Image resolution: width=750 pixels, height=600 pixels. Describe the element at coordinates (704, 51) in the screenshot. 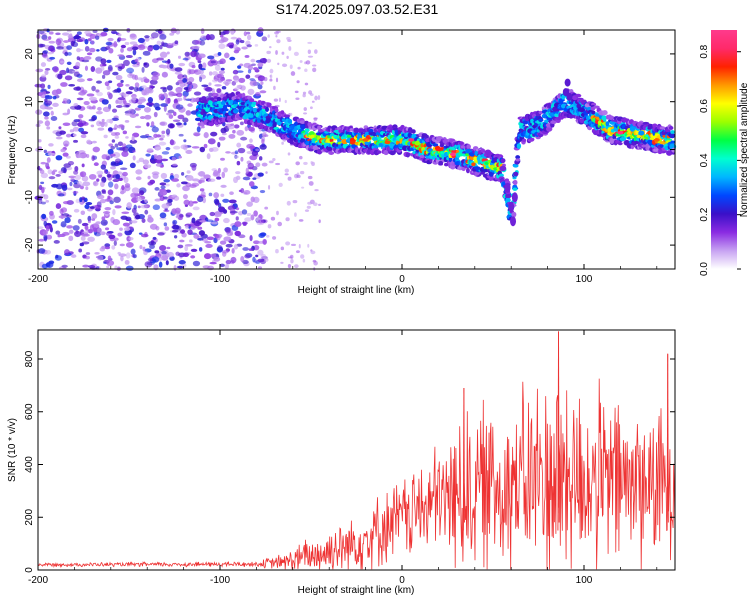

I see `colorbar-tick-label: 0.8` at that location.